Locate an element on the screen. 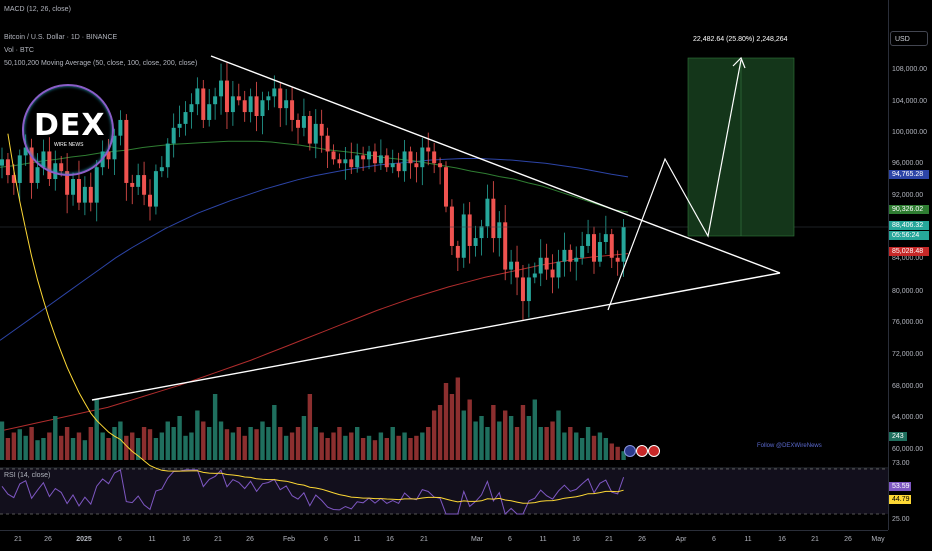 The width and height of the screenshot is (932, 551). us-flag-icon is located at coordinates (642, 451).